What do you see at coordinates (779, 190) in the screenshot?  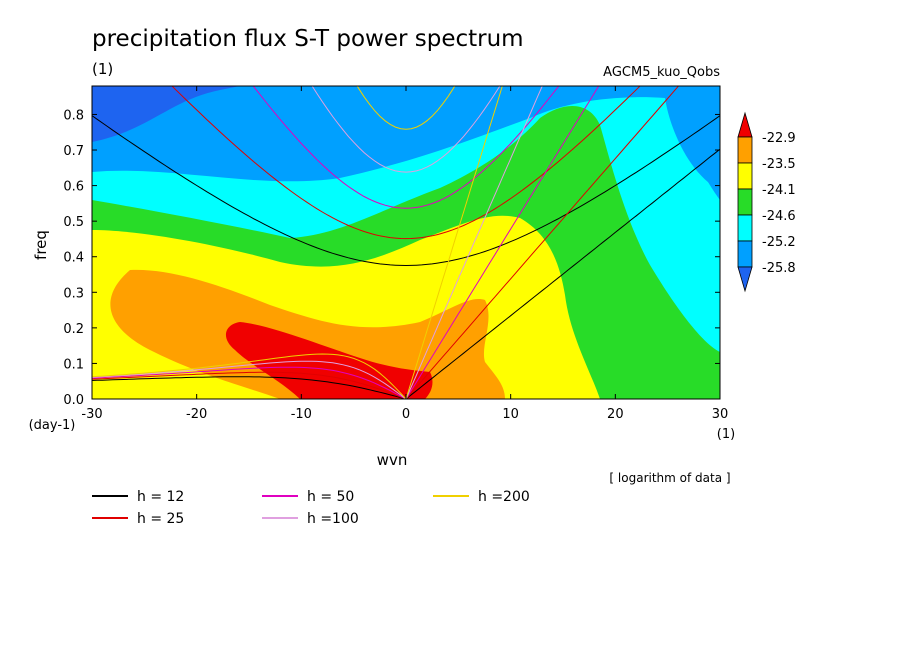 I see `colorbar-label: -24.1` at bounding box center [779, 190].